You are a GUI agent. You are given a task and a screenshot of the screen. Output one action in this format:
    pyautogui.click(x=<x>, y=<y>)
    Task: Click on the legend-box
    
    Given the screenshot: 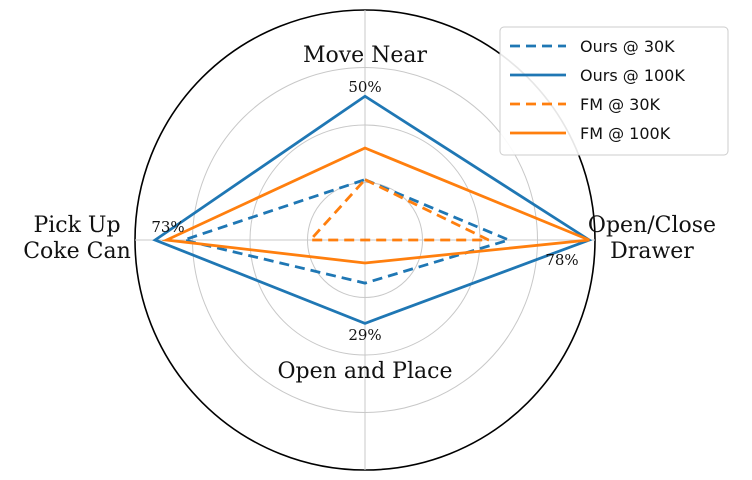 What is the action you would take?
    pyautogui.click(x=614, y=91)
    